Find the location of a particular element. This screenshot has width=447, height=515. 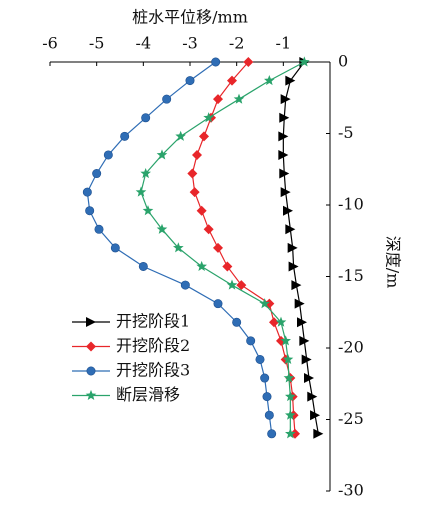

x-tick-label: -6 is located at coordinates (50, 43).